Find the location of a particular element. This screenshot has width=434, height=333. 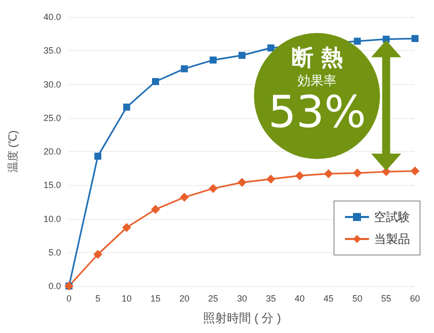

x-tick-label: 5 is located at coordinates (97, 299).